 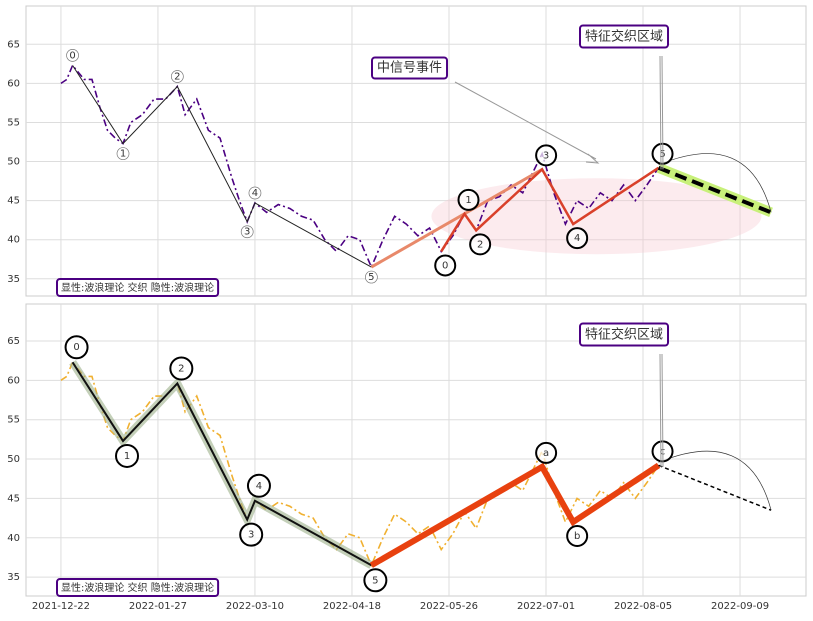 I want to click on highlight-zone, so click(x=596, y=216).